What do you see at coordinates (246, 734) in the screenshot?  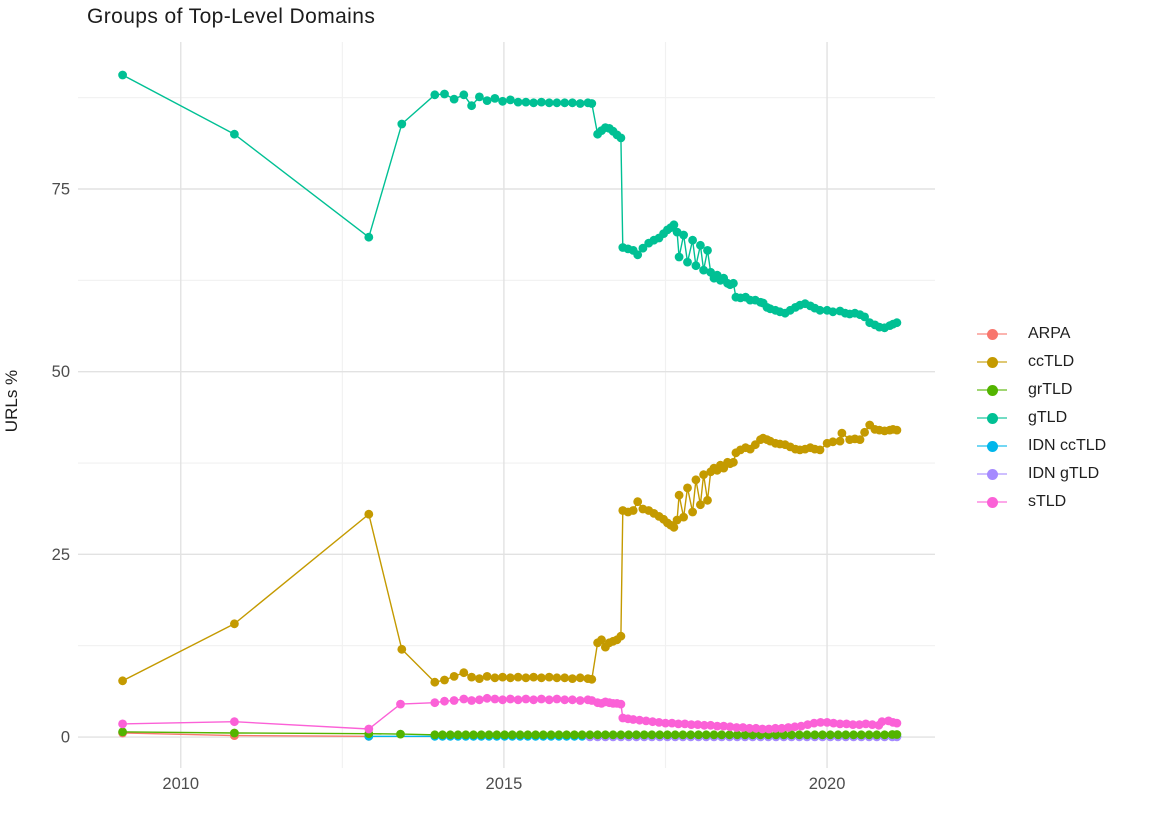 I see `series-ARPA` at bounding box center [246, 734].